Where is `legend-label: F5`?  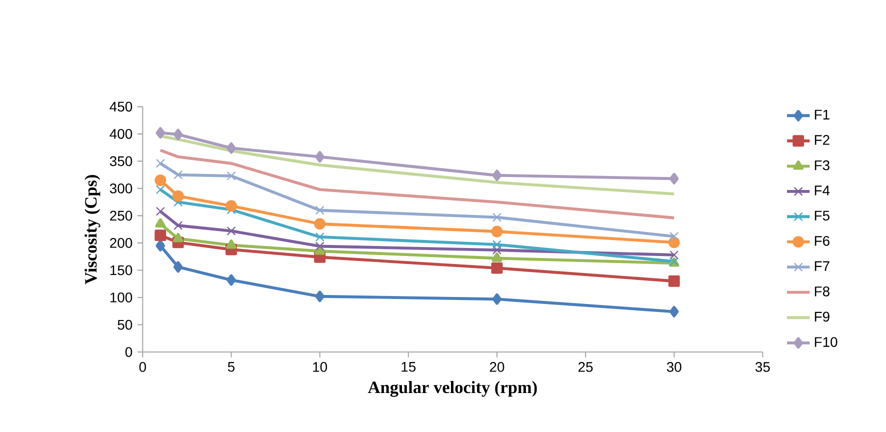 legend-label: F5 is located at coordinates (822, 215).